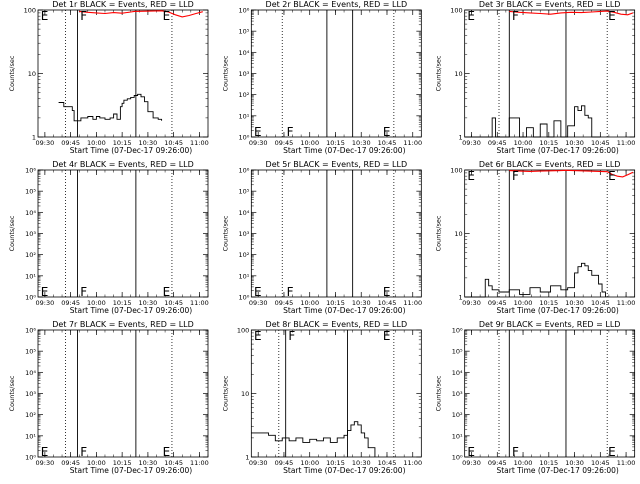 The width and height of the screenshot is (640, 484). Describe the element at coordinates (550, 4) in the screenshot. I see `panel-title: Det 3r BLACK = Events, RED = LLD` at that location.